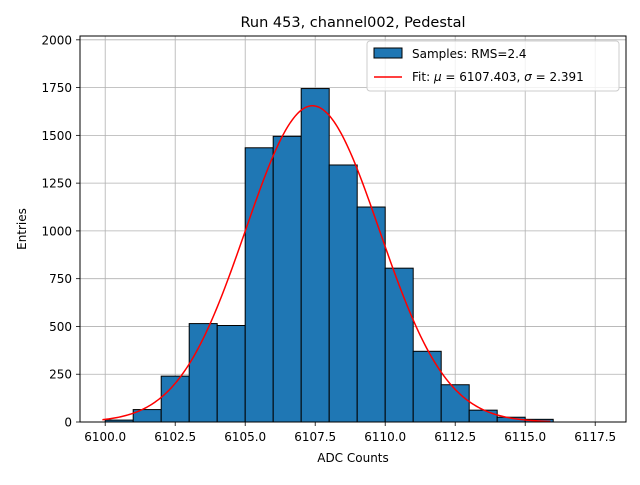  What do you see at coordinates (315, 437) in the screenshot?
I see `x-tick-label: 6107.5` at bounding box center [315, 437].